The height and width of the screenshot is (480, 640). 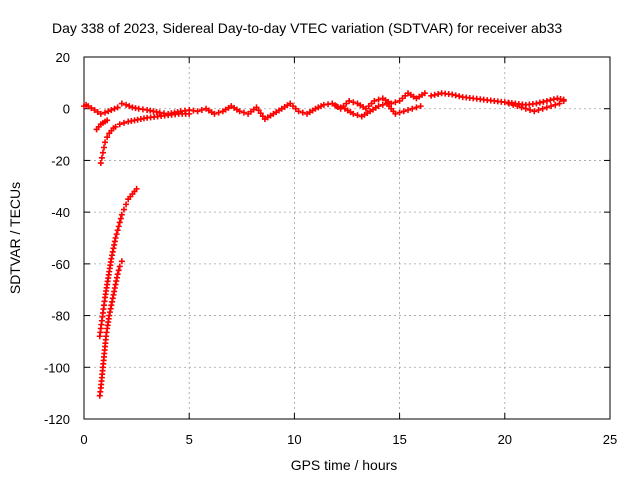 I want to click on y-tick-label: 20, so click(x=63, y=57).